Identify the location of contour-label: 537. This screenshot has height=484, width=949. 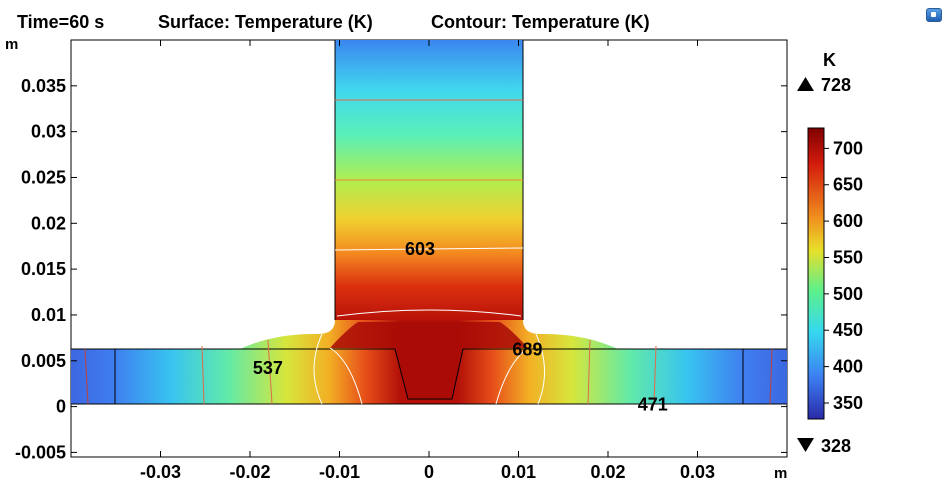
(268, 368).